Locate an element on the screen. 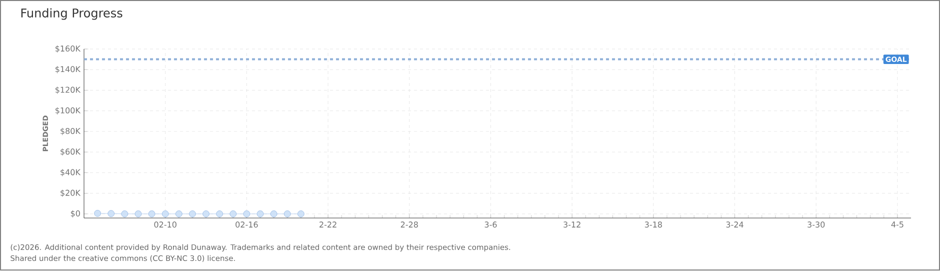 Image resolution: width=940 pixels, height=271 pixels. y-tick-label: $80K is located at coordinates (70, 132).